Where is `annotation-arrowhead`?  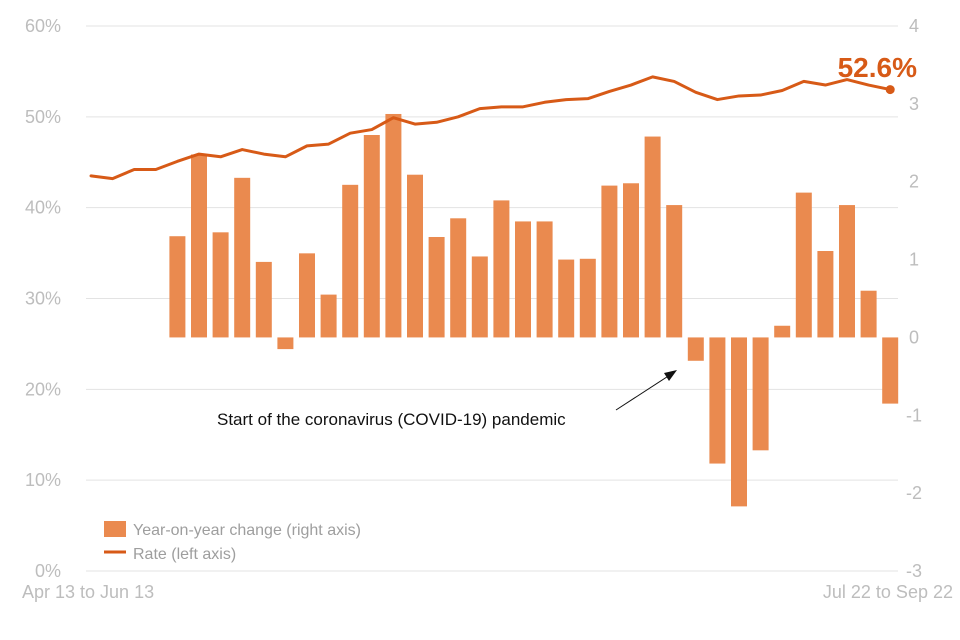
annotation-arrowhead is located at coordinates (670, 375).